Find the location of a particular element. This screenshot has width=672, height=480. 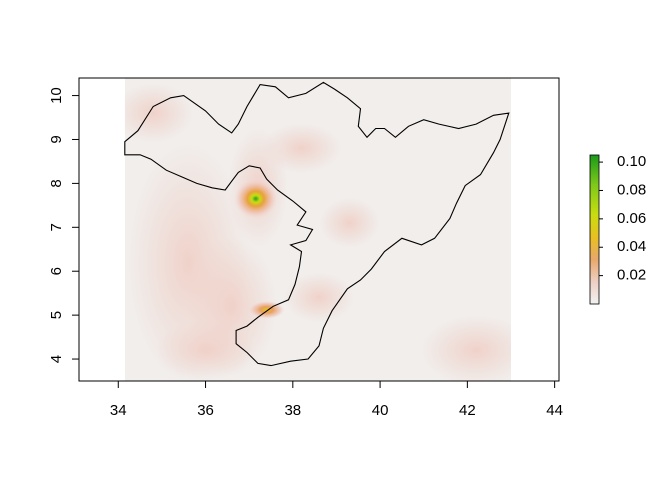

x-tick-label: 36 is located at coordinates (205, 410).